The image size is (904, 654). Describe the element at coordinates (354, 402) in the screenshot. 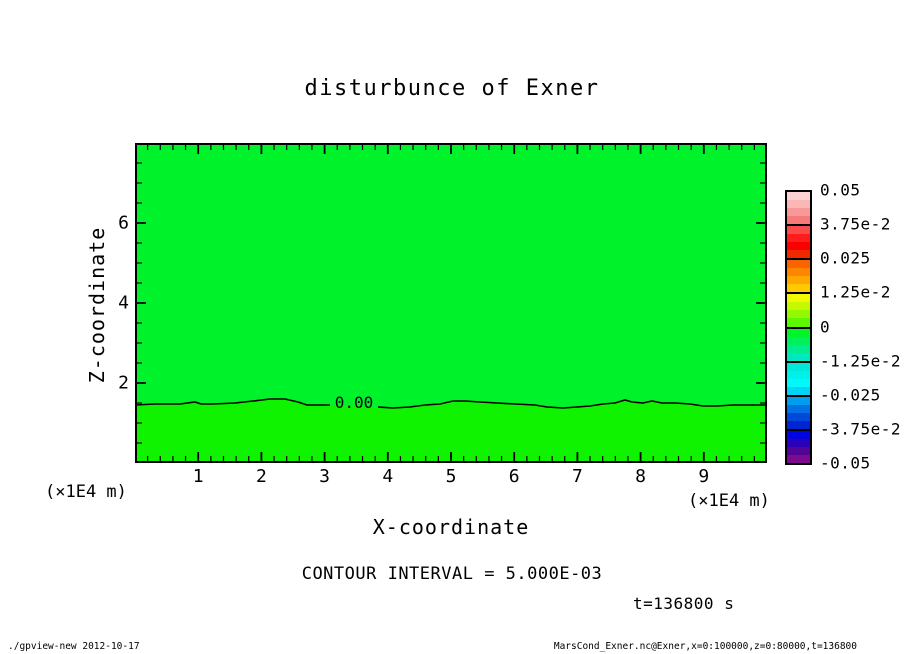

I see `contour-level-label: 0.00` at that location.